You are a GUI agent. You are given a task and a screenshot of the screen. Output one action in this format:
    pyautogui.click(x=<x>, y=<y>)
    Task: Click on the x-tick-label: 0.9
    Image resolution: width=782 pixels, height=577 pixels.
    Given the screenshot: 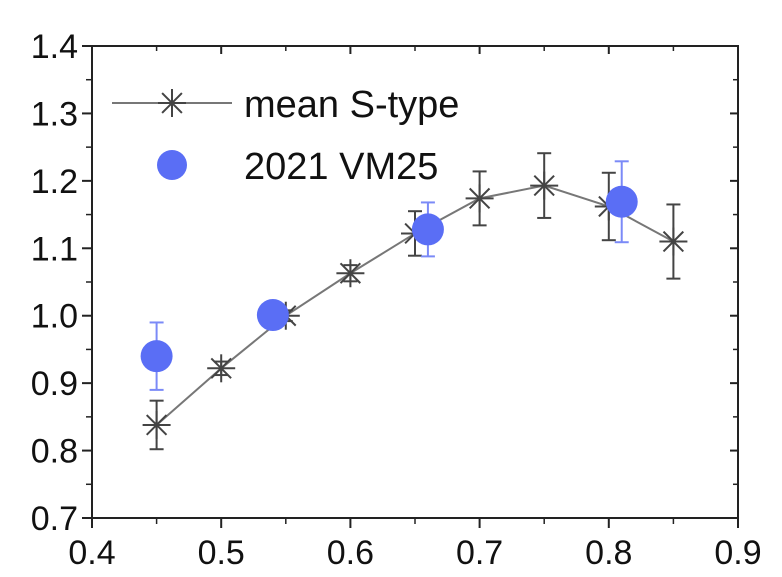 What is the action you would take?
    pyautogui.click(x=737, y=553)
    